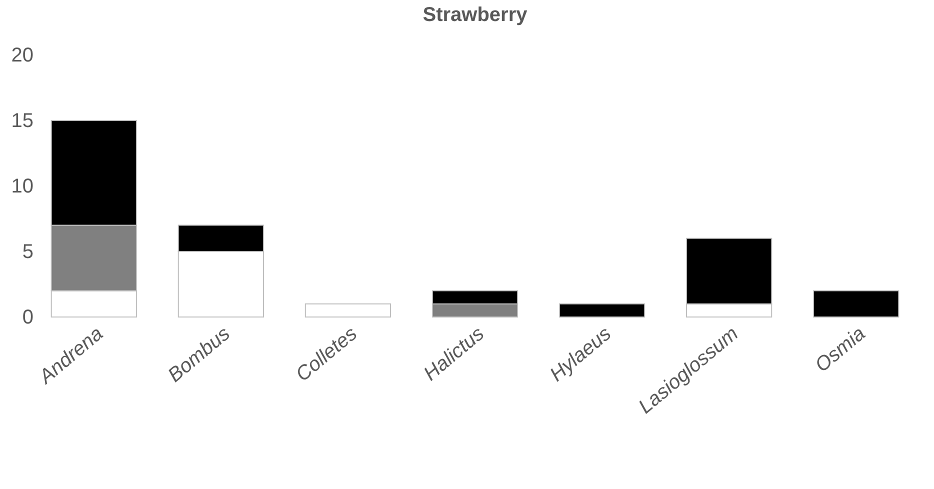 This screenshot has height=489, width=934. I want to click on chart-title: Strawberry, so click(475, 15).